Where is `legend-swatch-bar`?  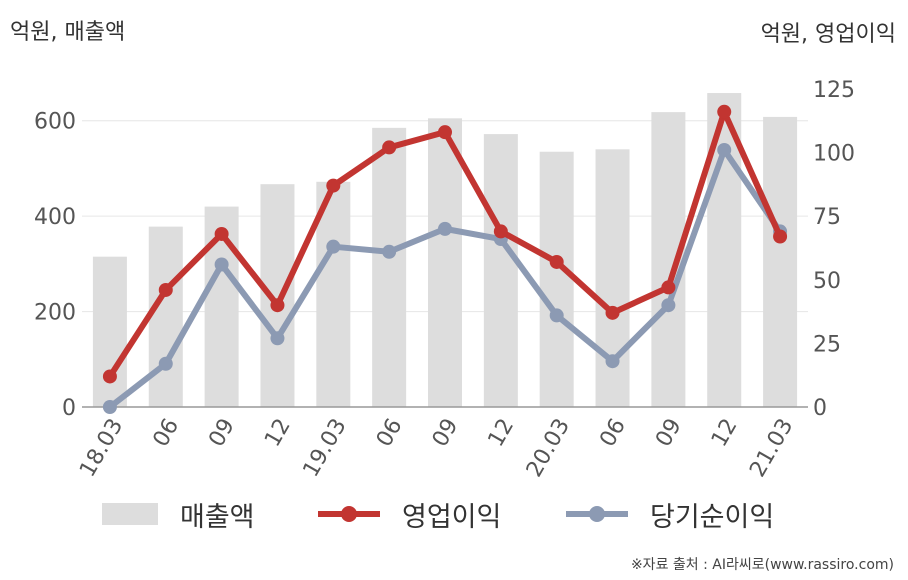
legend-swatch-bar is located at coordinates (130, 514).